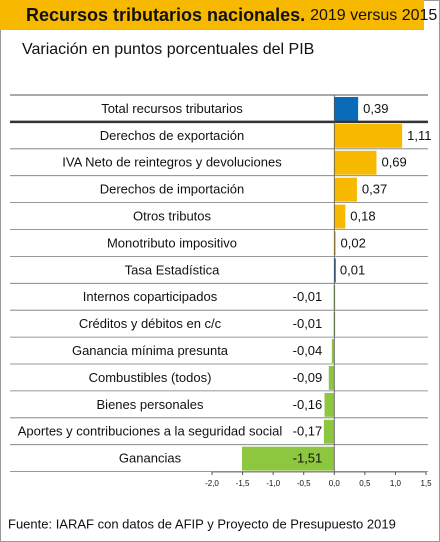  Describe the element at coordinates (172, 162) in the screenshot. I see `category-label: IVA Neto de reintegros y devoluciones` at that location.